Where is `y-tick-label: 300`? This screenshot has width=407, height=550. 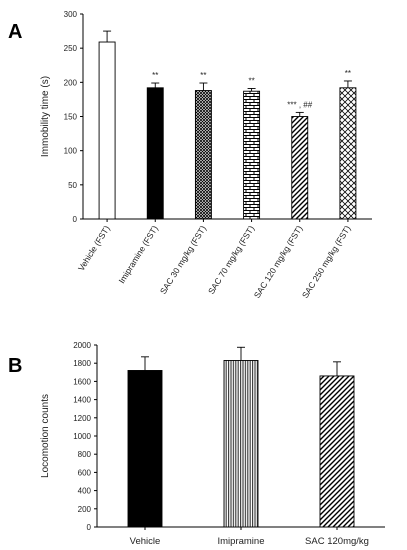
y-tick-label: 300 is located at coordinates (71, 14).